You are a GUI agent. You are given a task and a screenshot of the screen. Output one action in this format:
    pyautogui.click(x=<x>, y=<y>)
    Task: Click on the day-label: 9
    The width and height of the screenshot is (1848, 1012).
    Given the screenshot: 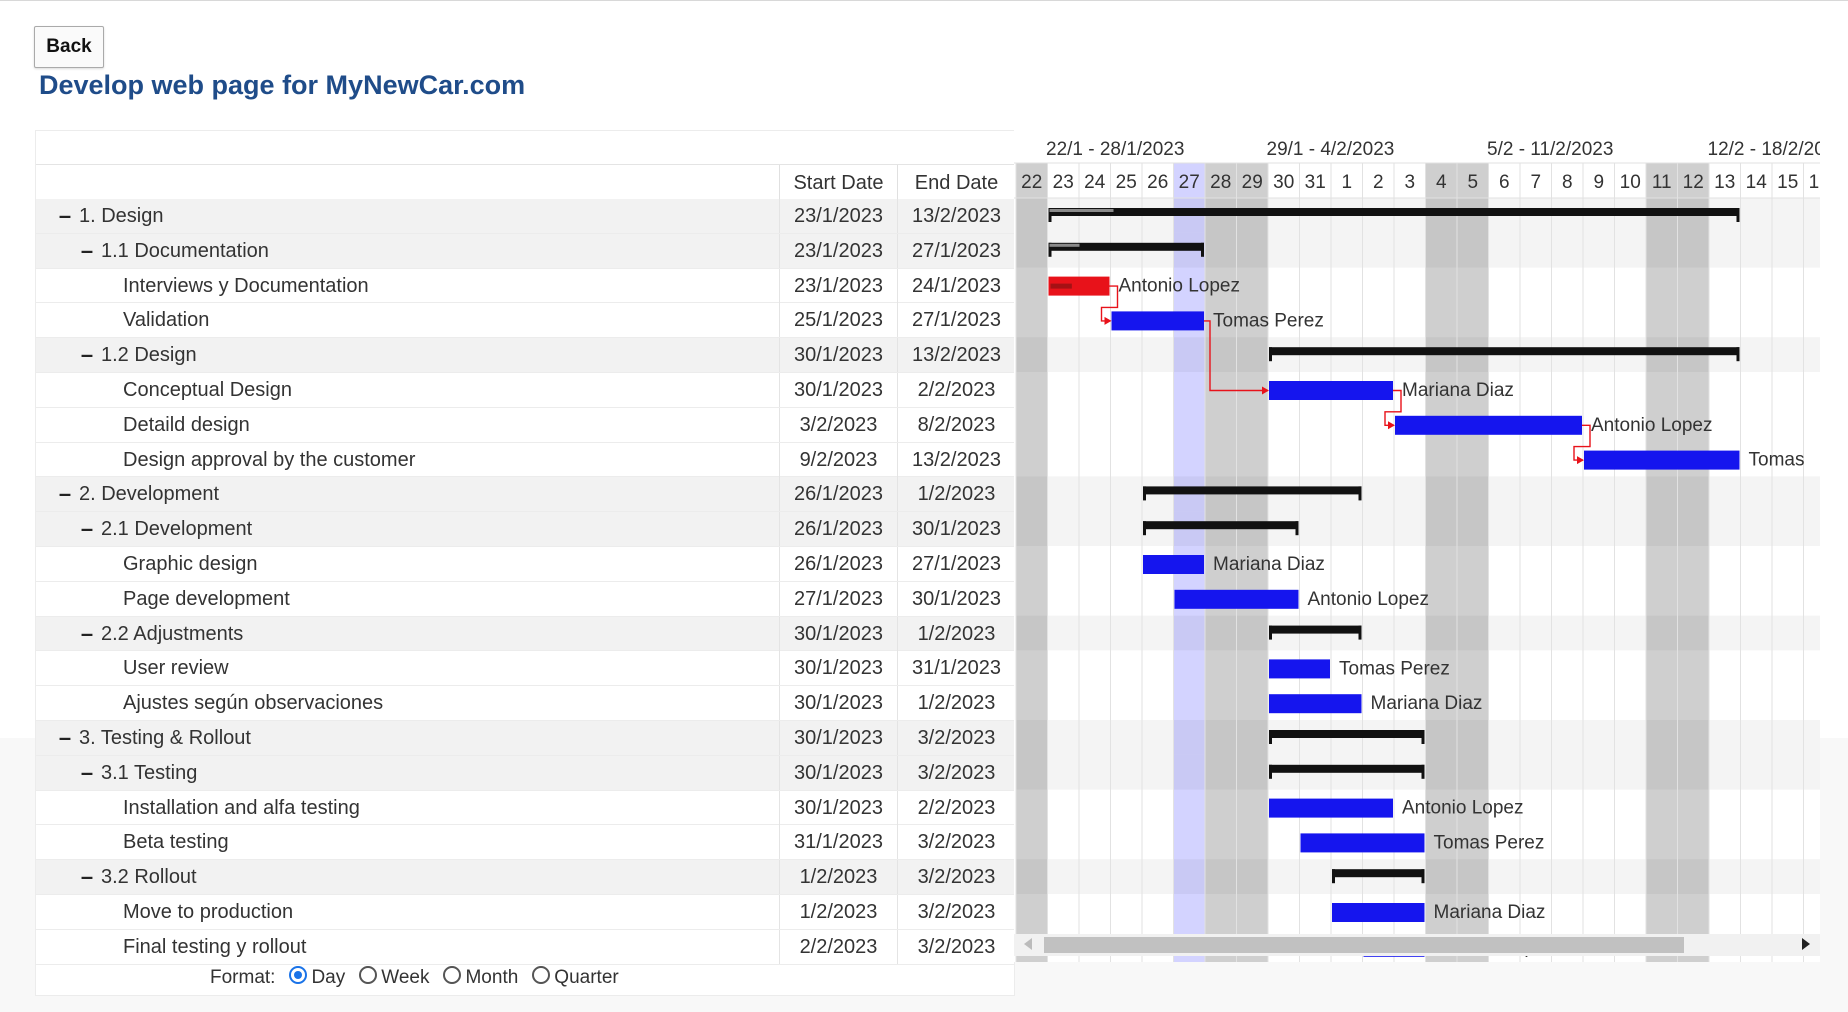 What is the action you would take?
    pyautogui.click(x=1598, y=182)
    